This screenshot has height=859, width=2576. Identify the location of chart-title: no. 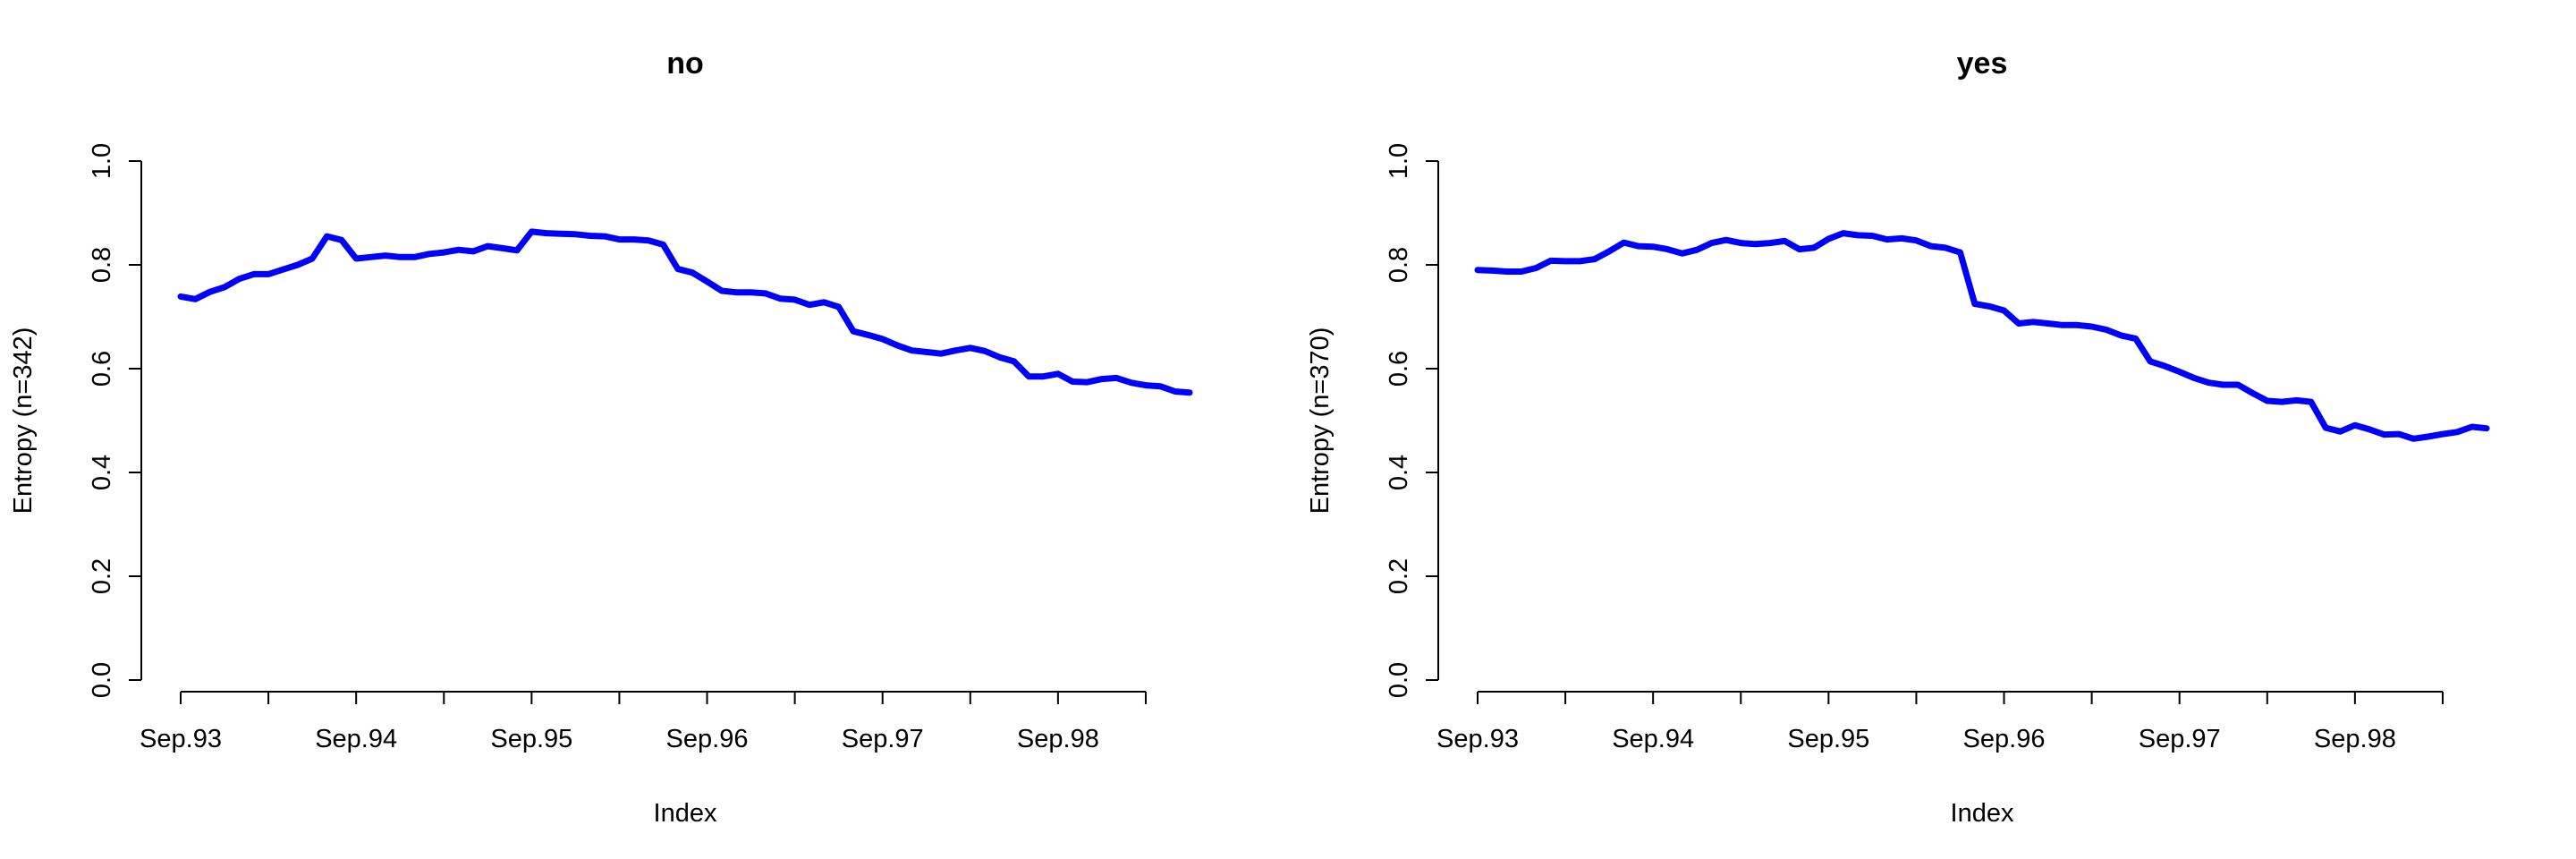
(685, 64).